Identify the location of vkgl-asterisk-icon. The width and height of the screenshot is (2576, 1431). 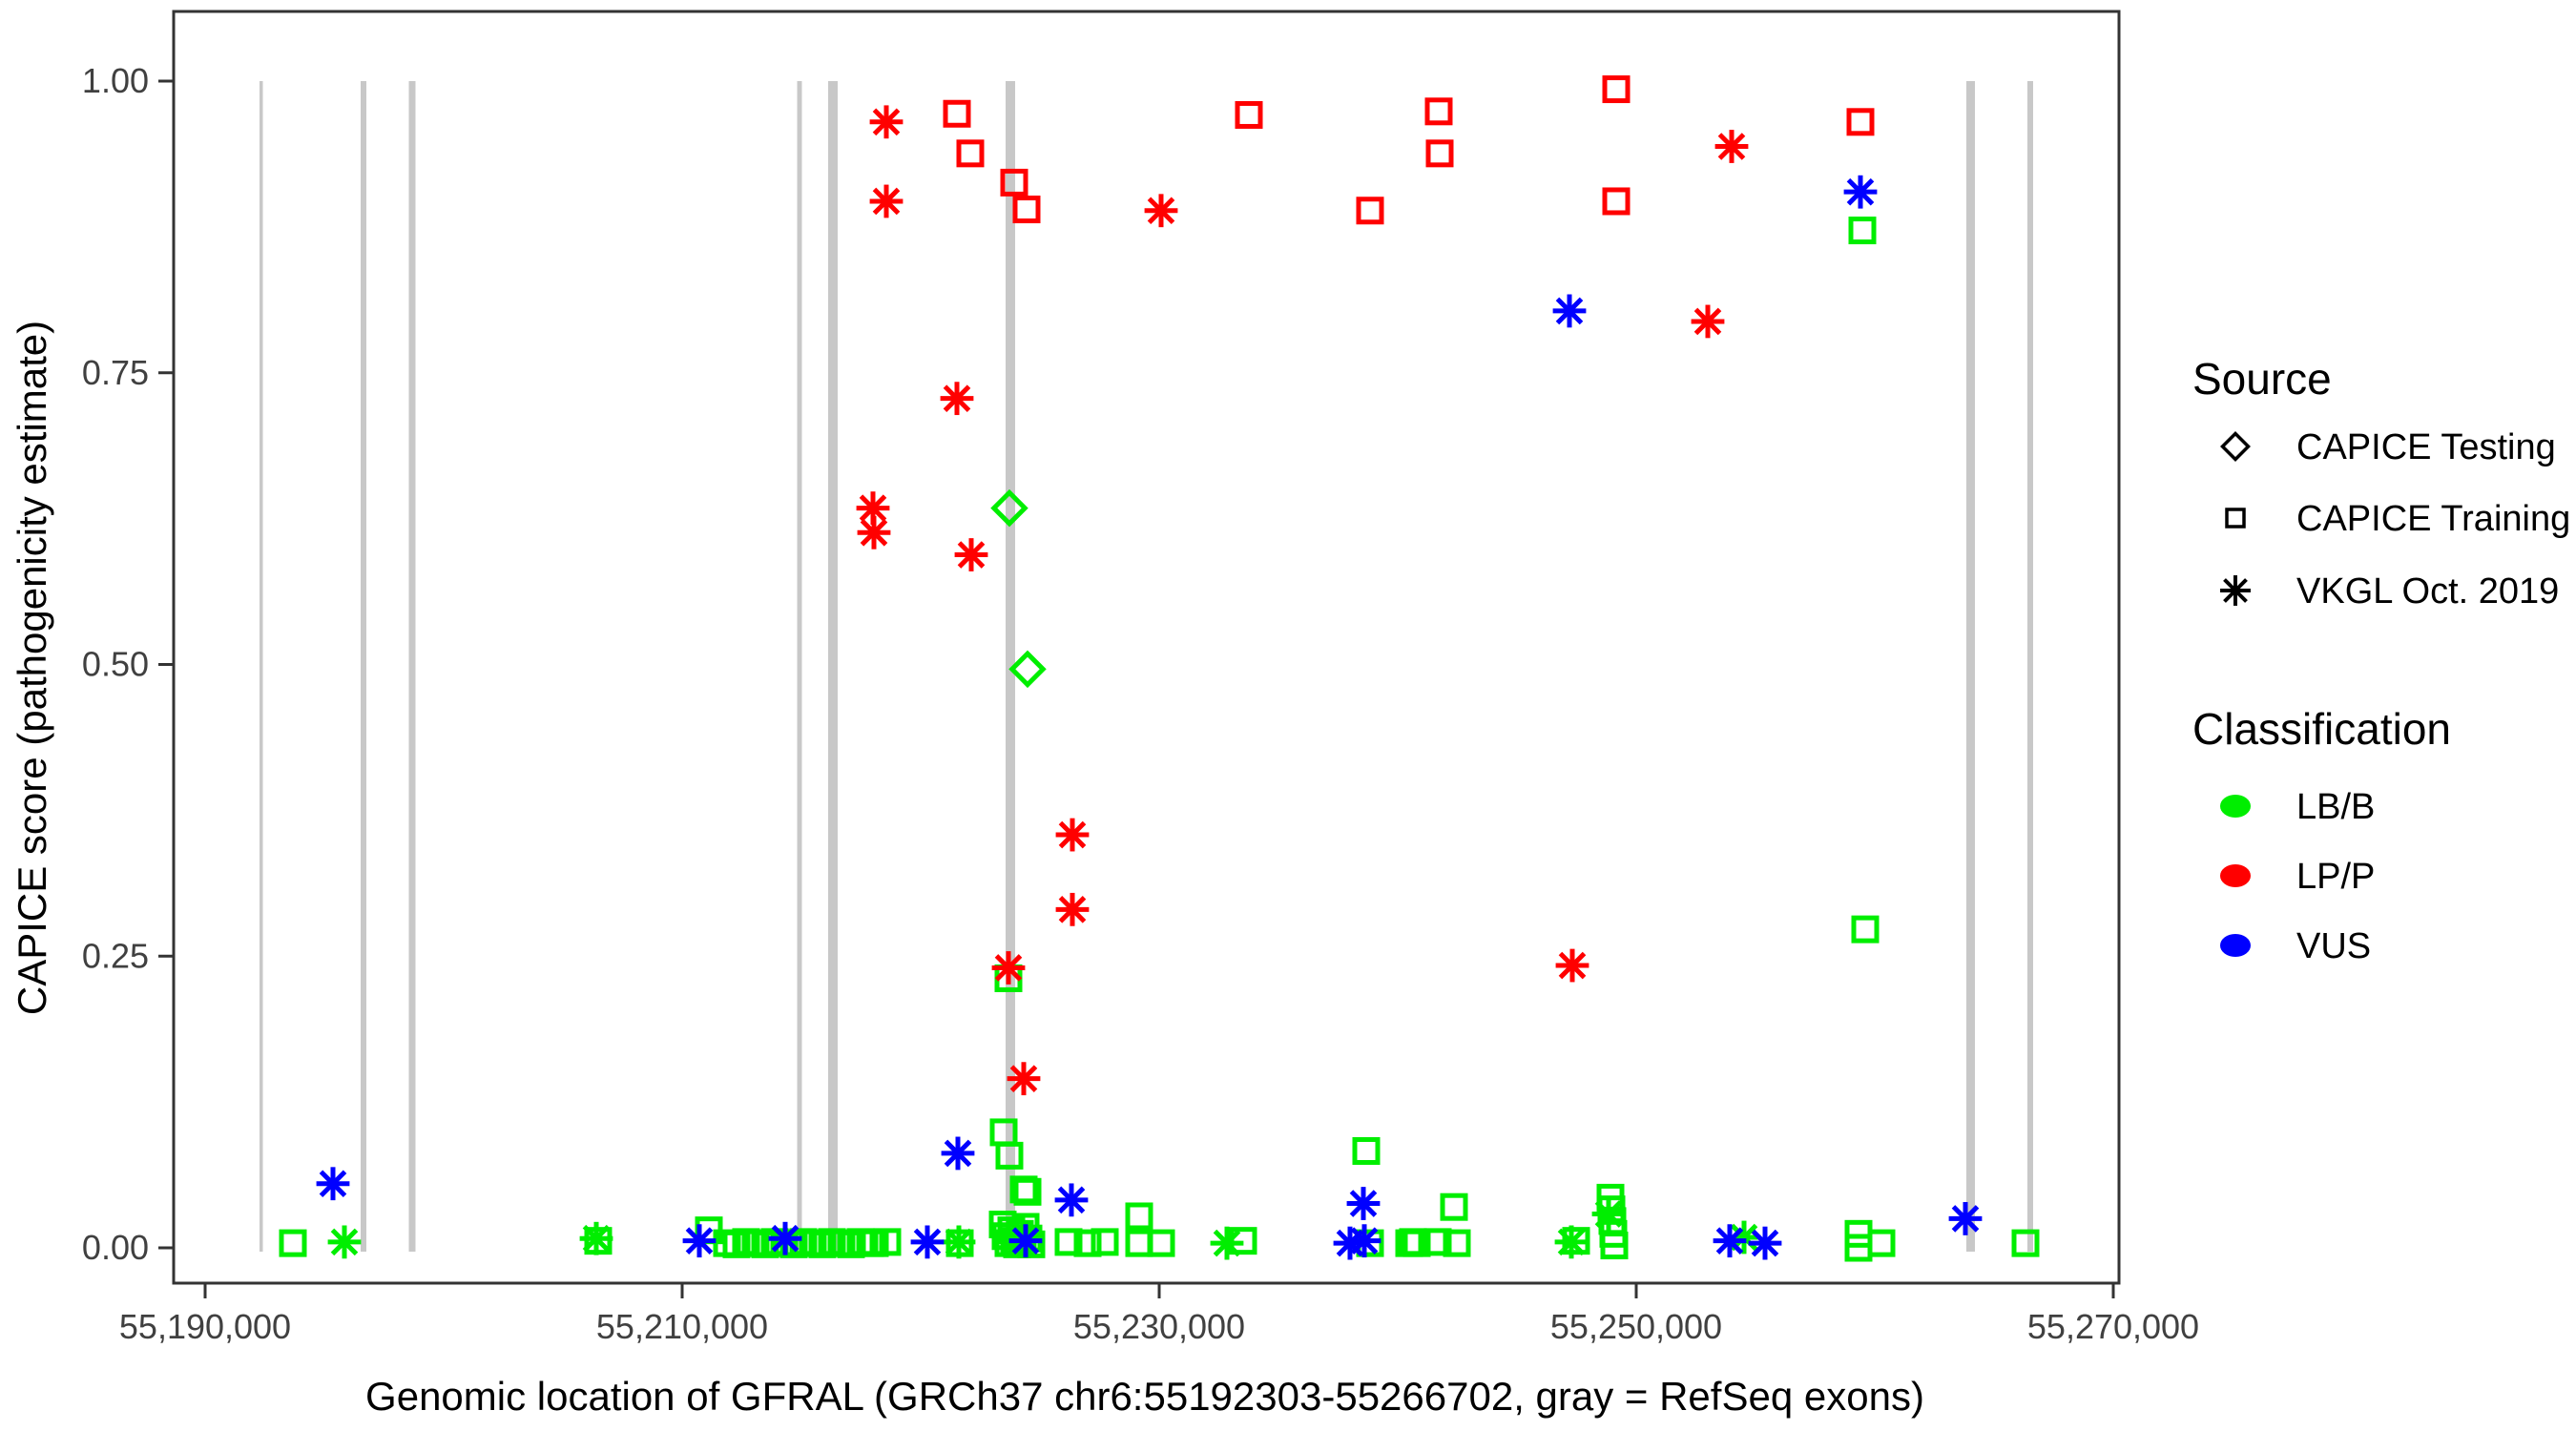
(2235, 590).